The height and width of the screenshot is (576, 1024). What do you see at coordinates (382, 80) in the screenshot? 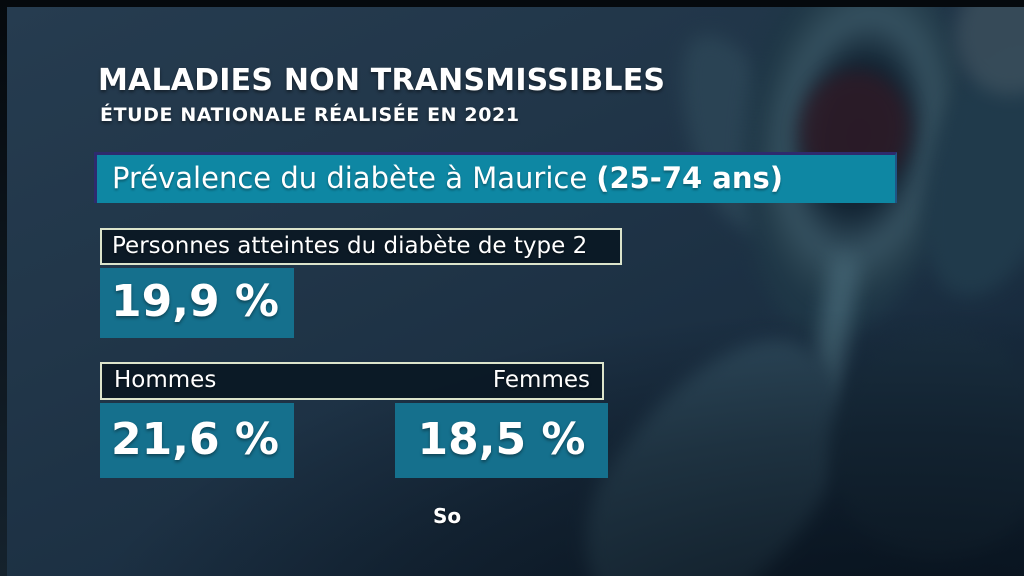
I see `page-title: MALADIES NON TRANSMISSIBLES` at bounding box center [382, 80].